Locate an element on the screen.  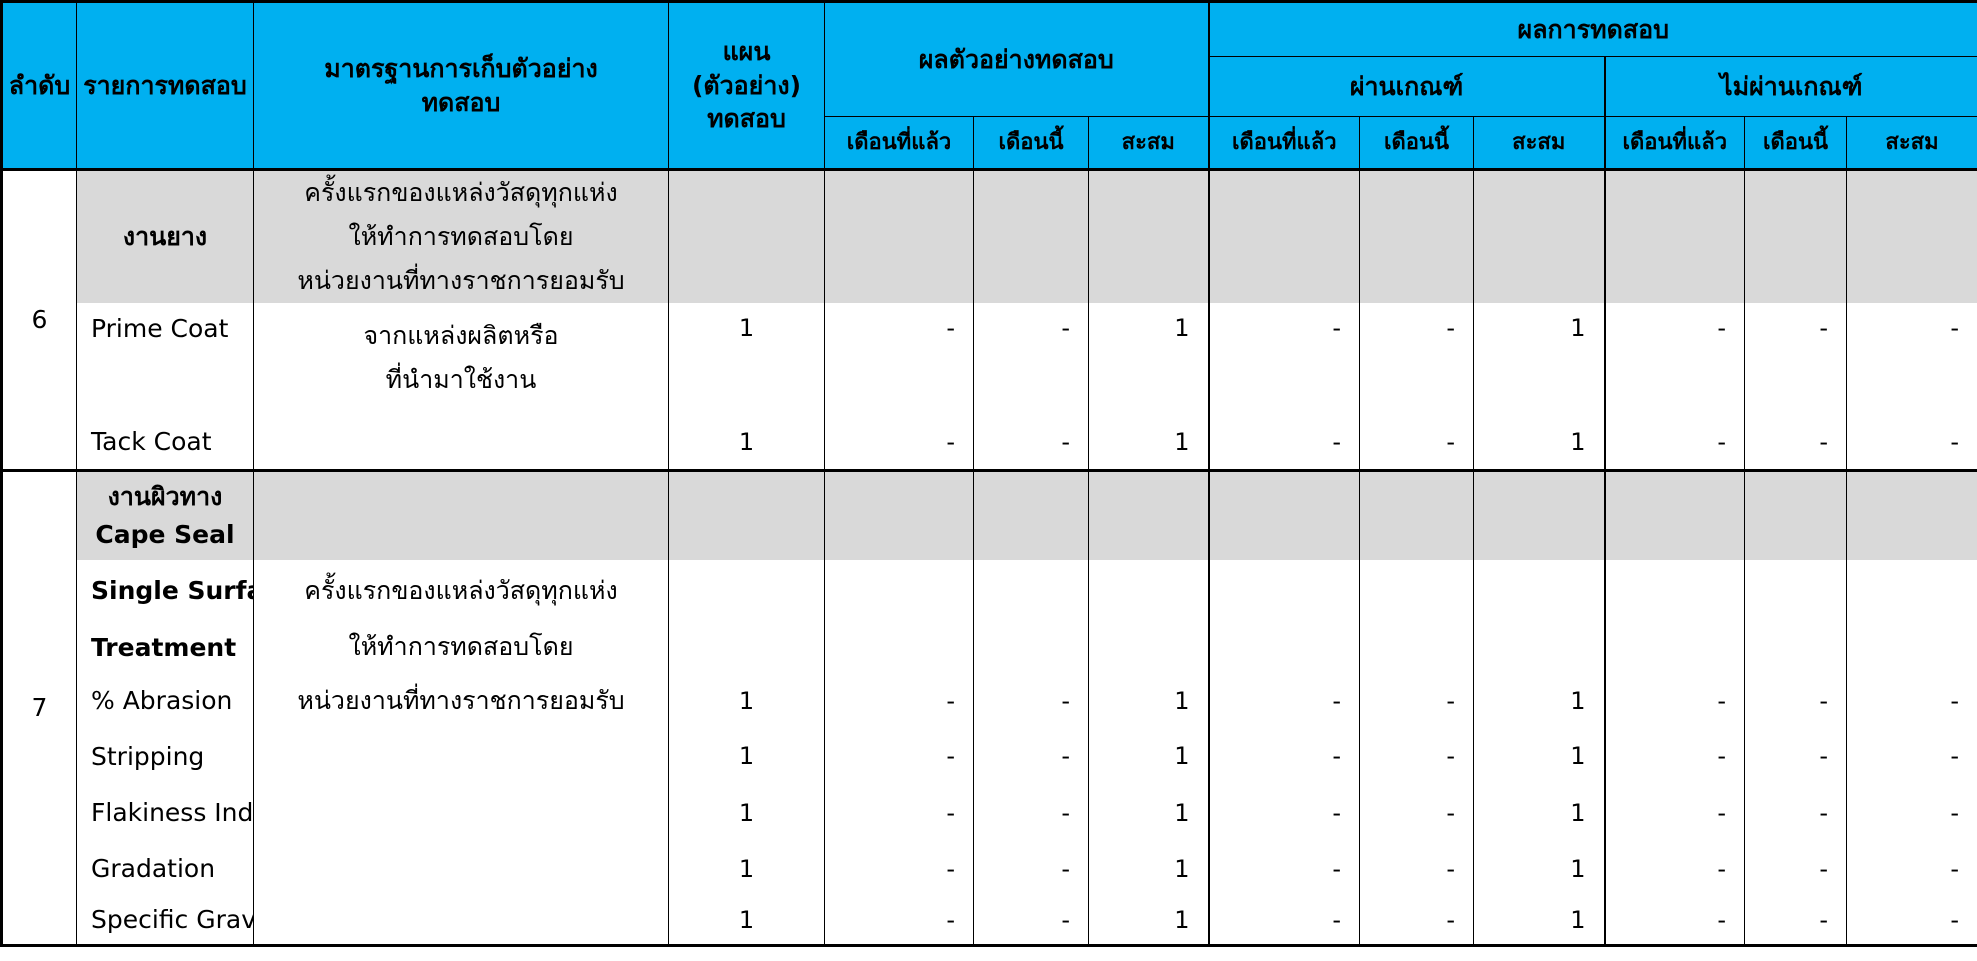
header-sampling-standard: มาตรฐานการเก็บตัวอย่าง ทดสอบ is located at coordinates (461, 86).